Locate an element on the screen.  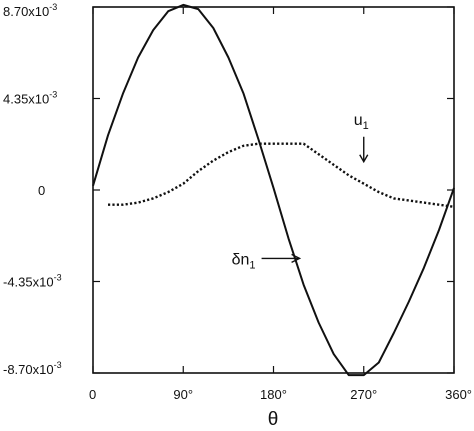
y-tick-label: 0 is located at coordinates (41, 190).